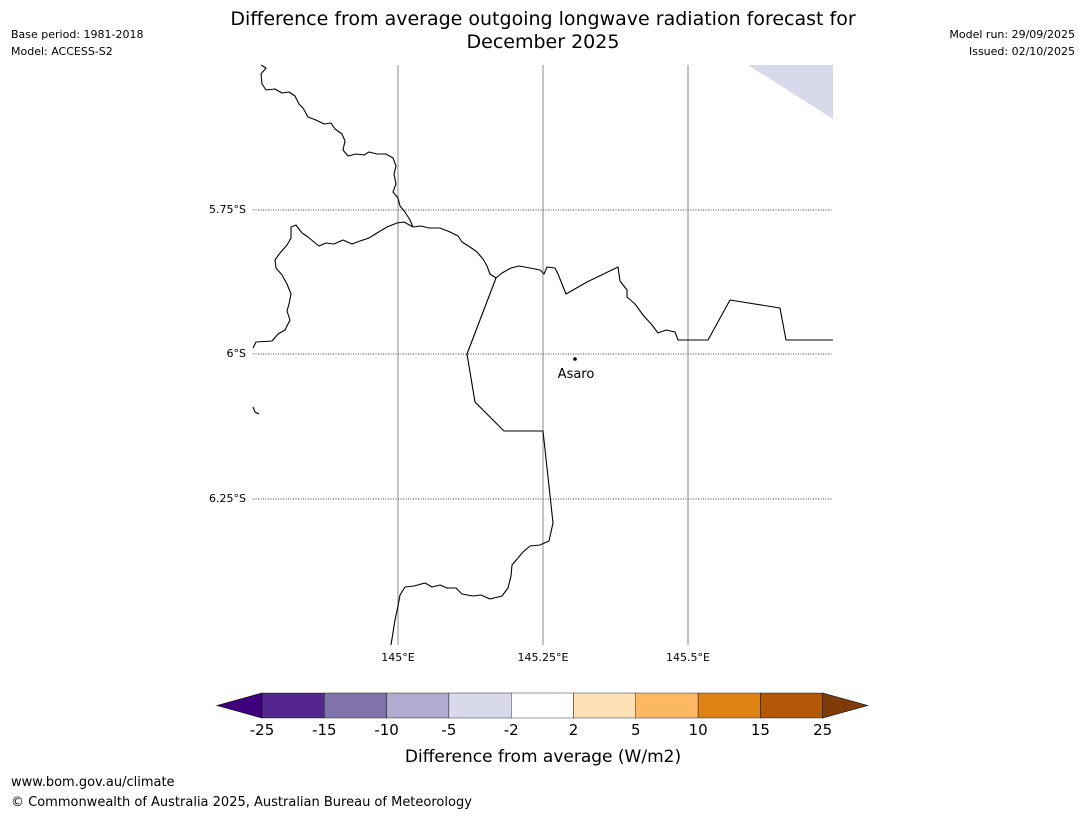  What do you see at coordinates (77, 43) in the screenshot?
I see `meta-left: Base period: 1981-2018 Model: ACCESS-S2` at bounding box center [77, 43].